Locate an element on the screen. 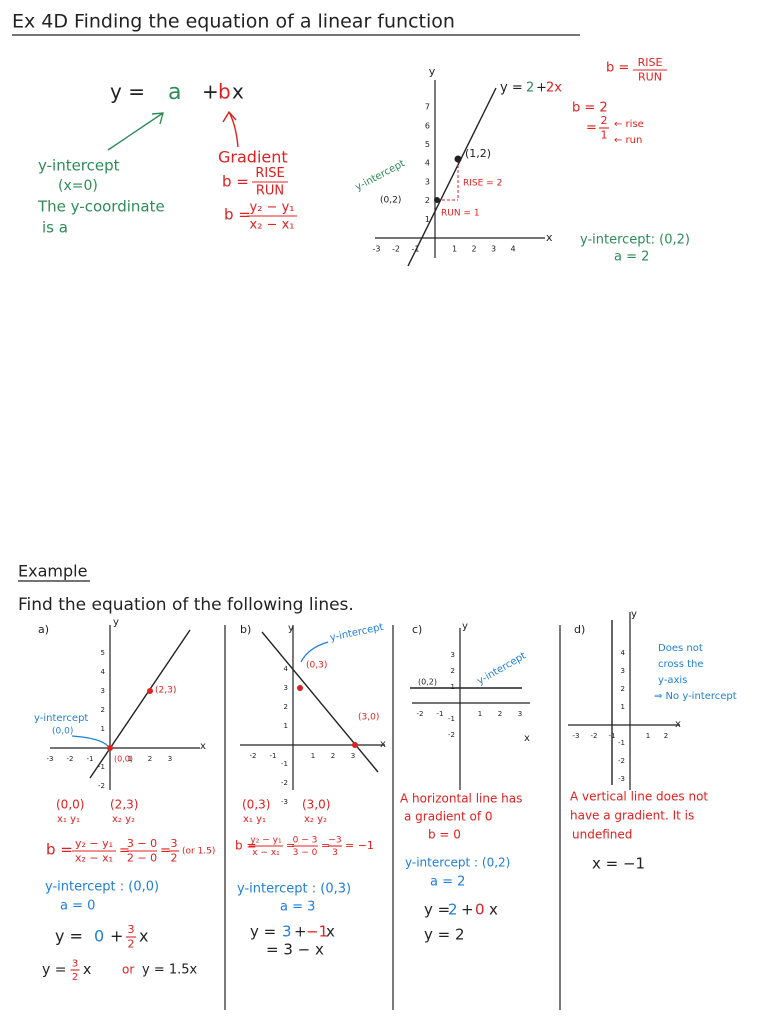 This screenshot has height=1024, width=768. y-tick-label: -1 is located at coordinates (621, 743).